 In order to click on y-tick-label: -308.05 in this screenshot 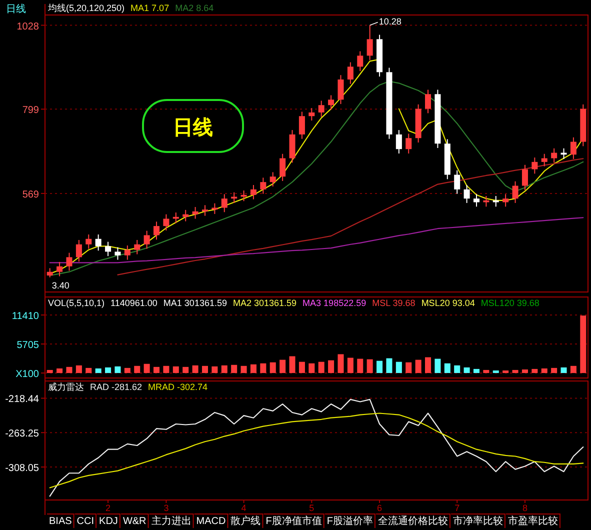, I will do `click(22, 468)`.